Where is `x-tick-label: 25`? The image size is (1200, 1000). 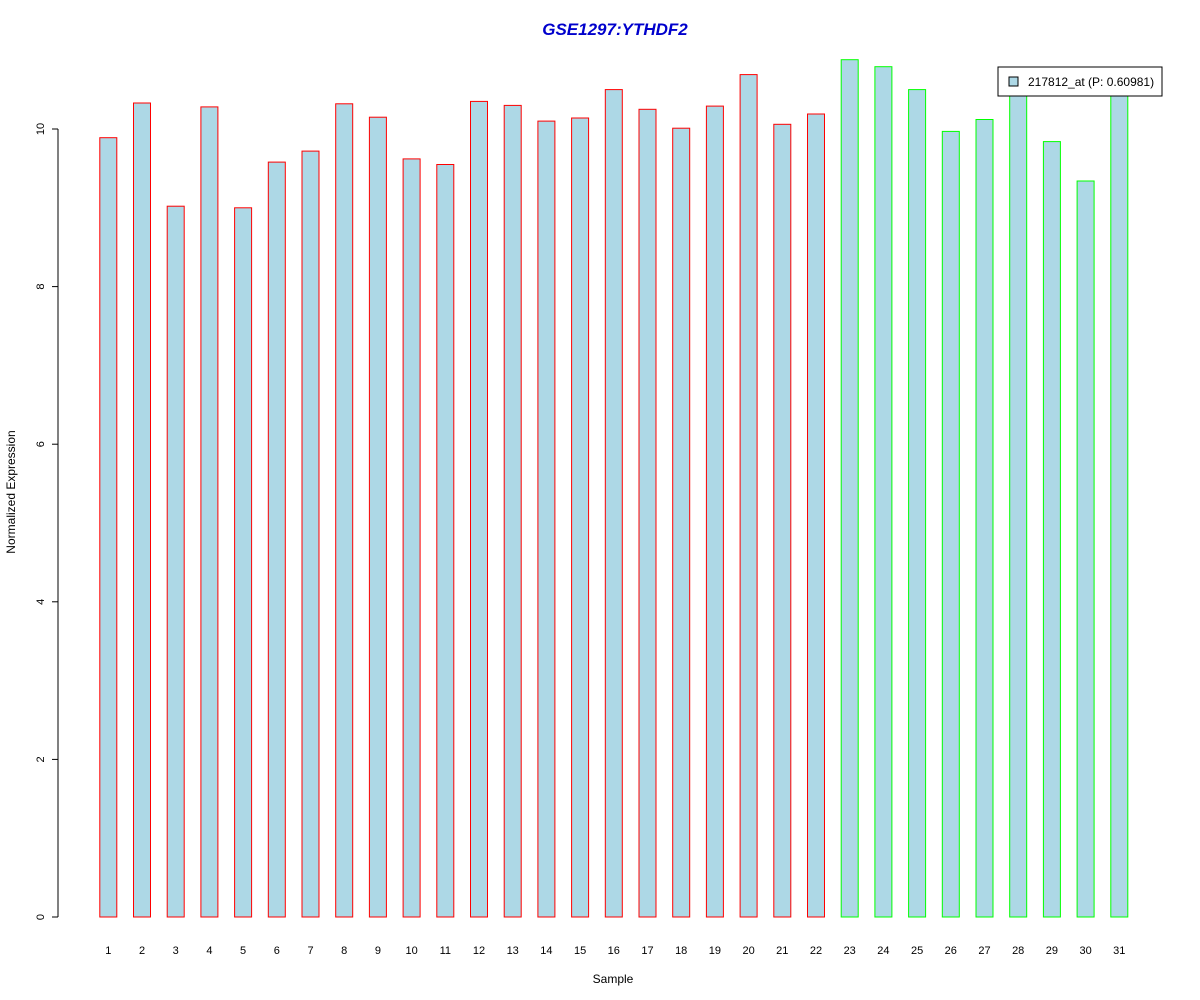 x-tick-label: 25 is located at coordinates (917, 951).